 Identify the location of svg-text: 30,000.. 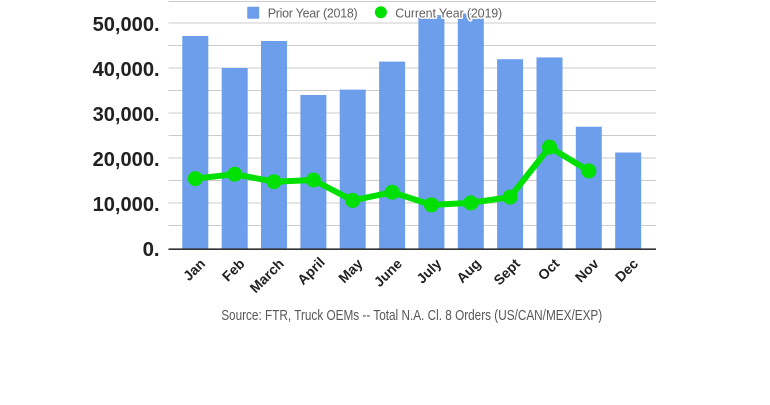
(126, 115).